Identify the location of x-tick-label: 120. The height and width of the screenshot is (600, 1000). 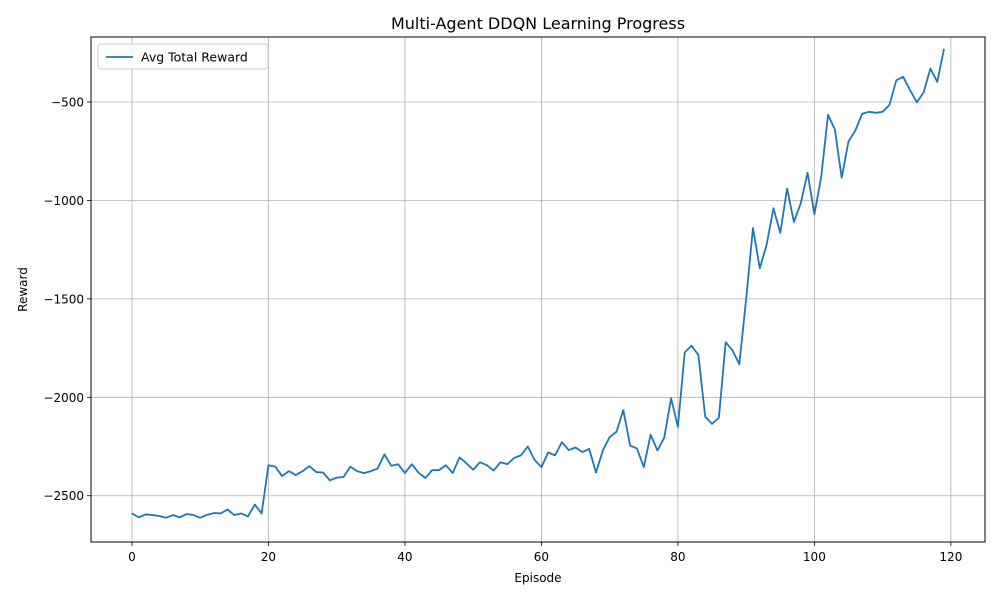
(950, 557).